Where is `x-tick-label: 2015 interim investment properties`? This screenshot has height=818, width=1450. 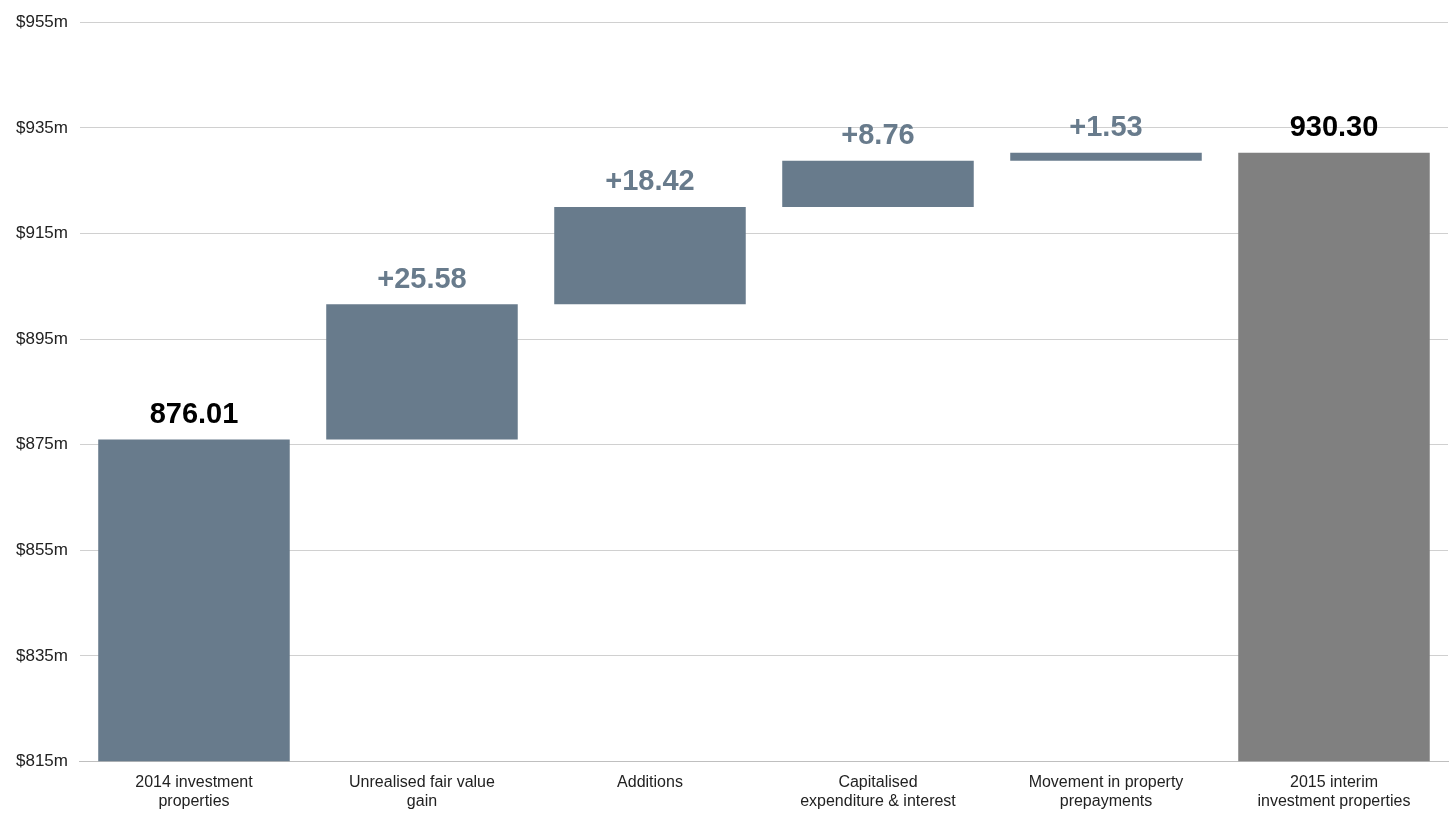
x-tick-label: 2015 interim investment properties is located at coordinates (1334, 790).